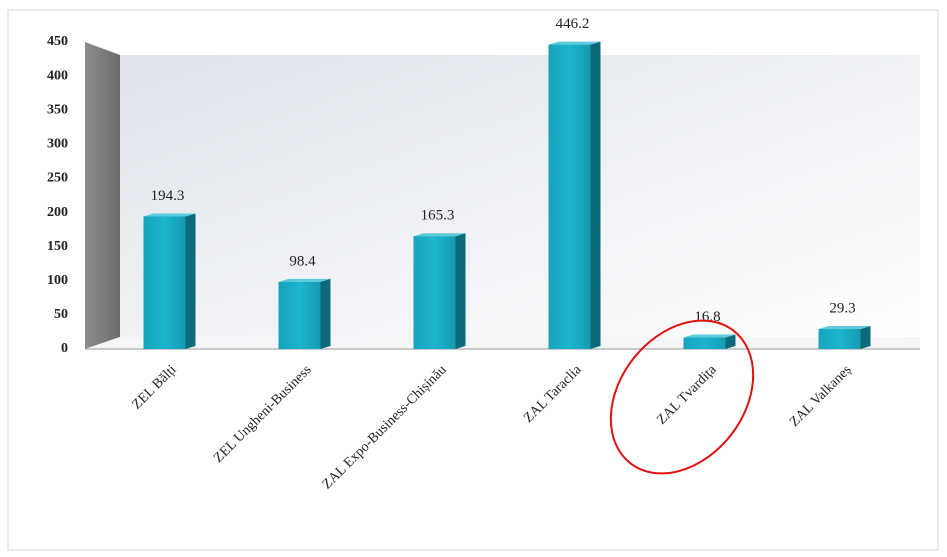 The image size is (947, 557). What do you see at coordinates (842, 308) in the screenshot?
I see `data-label: 29.3` at bounding box center [842, 308].